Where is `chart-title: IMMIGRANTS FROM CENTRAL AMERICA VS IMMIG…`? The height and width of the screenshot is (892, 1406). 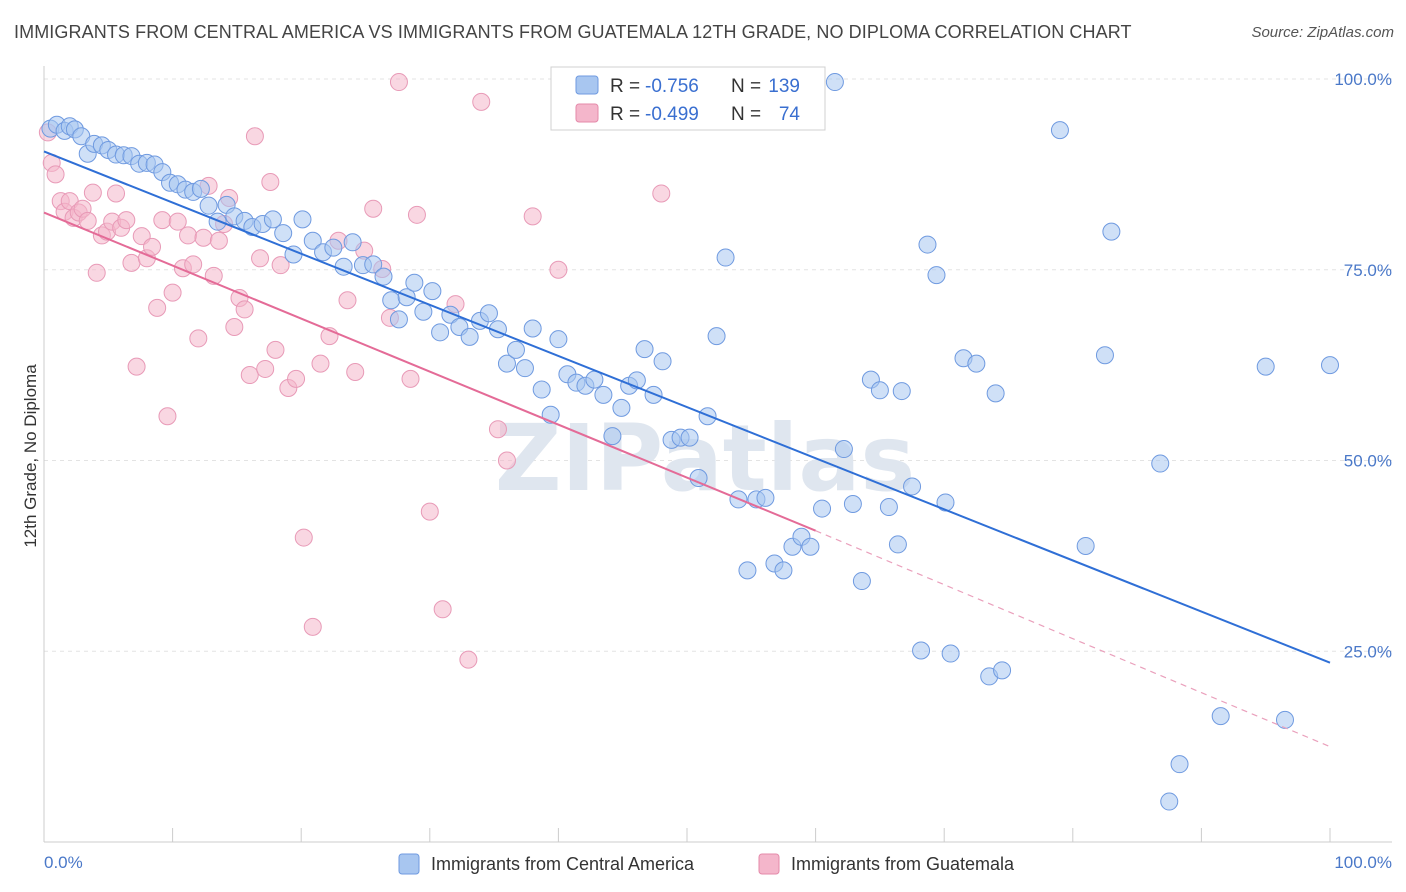 chart-title: IMMIGRANTS FROM CENTRAL AMERICA VS IMMIG… is located at coordinates (573, 32).